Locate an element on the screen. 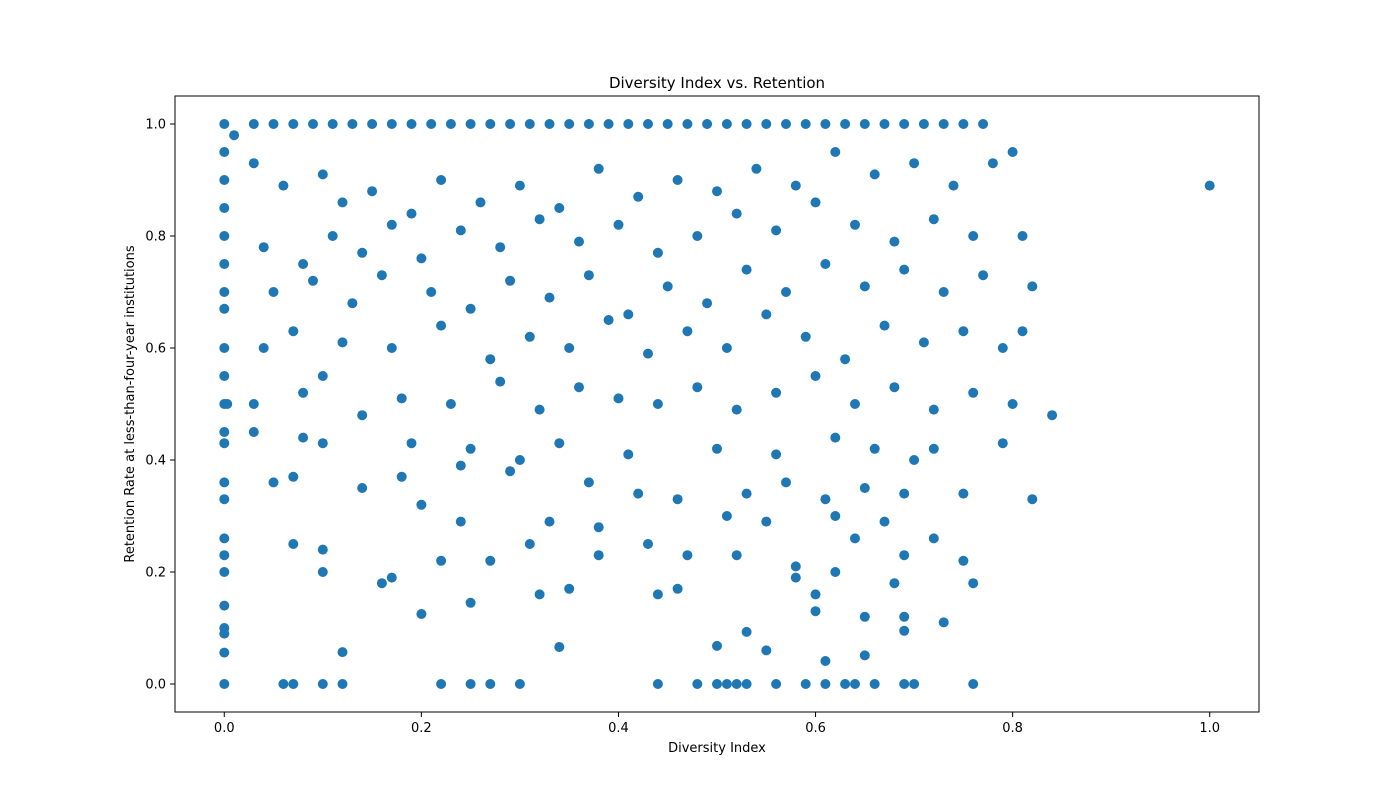 The image size is (1400, 804). x-tick-label: 0.4 is located at coordinates (618, 728).